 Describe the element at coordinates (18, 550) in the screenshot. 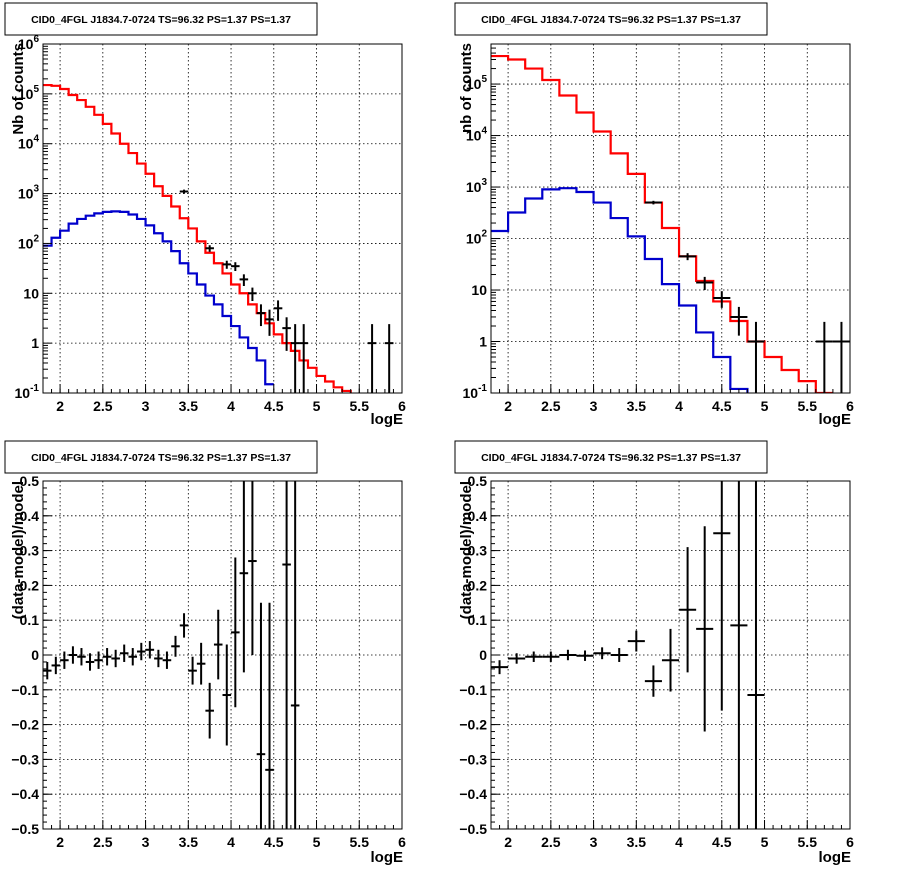

I see `y-axis-label: (data-model)/model` at that location.